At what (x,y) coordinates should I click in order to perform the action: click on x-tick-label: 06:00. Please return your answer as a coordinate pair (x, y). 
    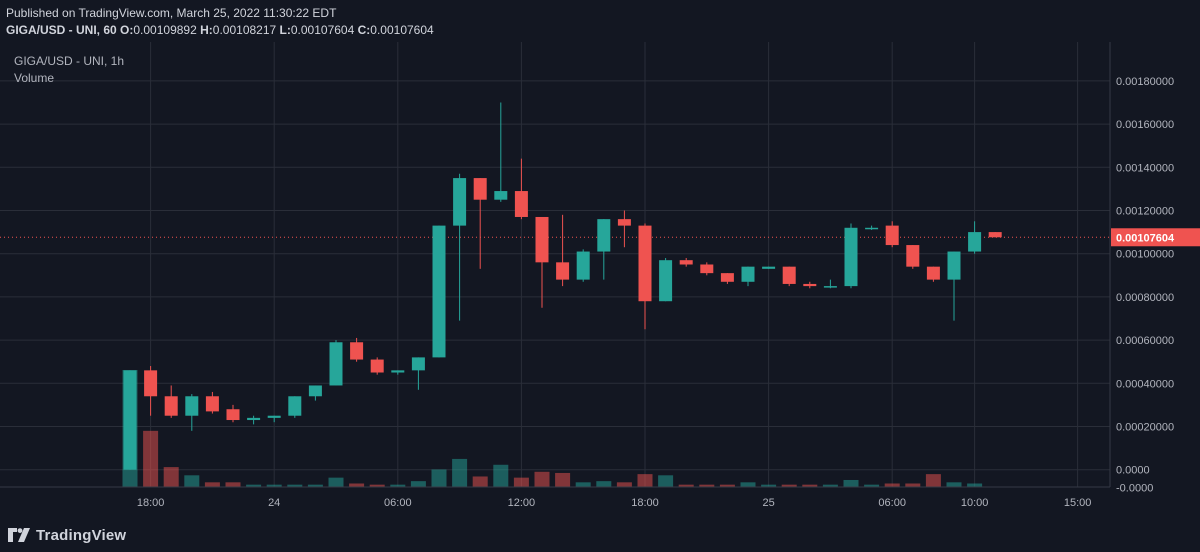
    Looking at the image, I should click on (892, 503).